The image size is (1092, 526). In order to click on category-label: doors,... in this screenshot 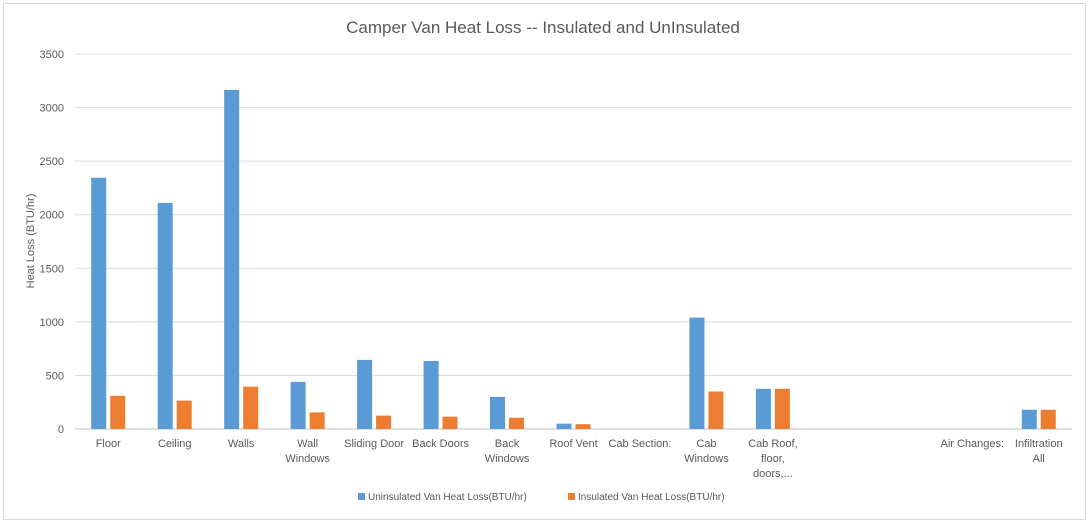, I will do `click(773, 474)`.